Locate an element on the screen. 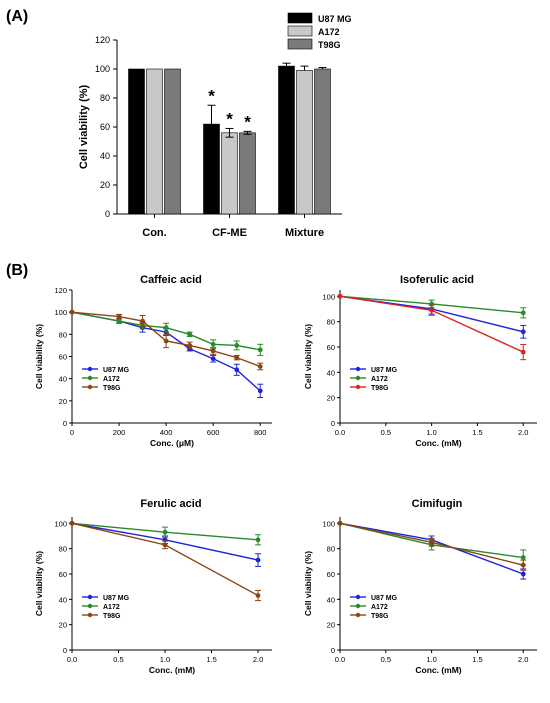 The image size is (550, 703). chart-title: Isoferulic acid is located at coordinates (437, 280).